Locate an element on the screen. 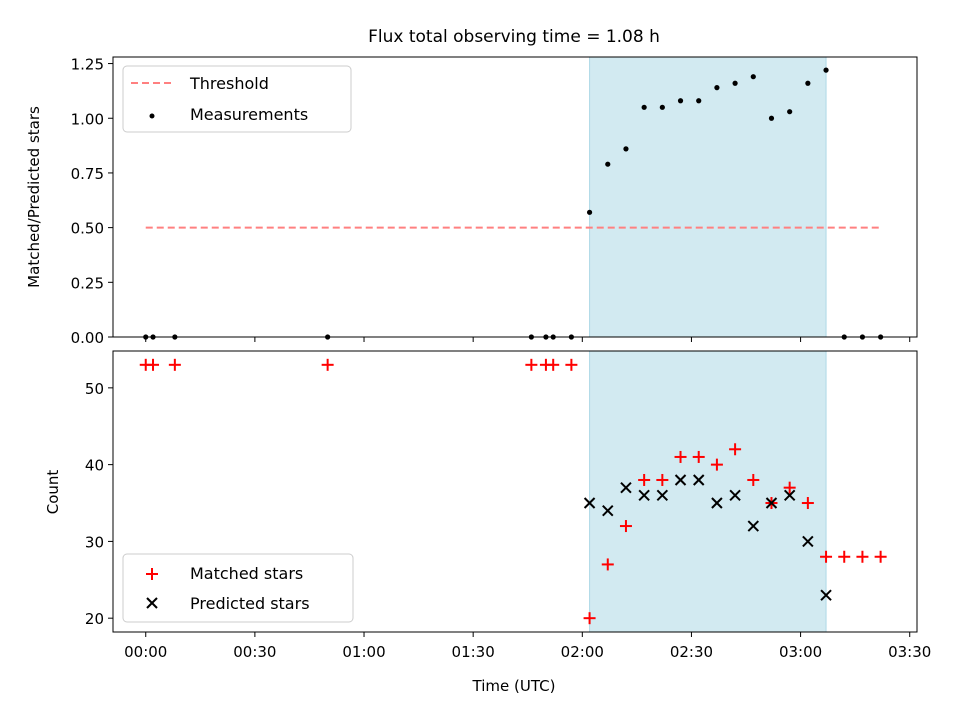  bottom-y-axis: 20 30 40 50 is located at coordinates (99, 504).